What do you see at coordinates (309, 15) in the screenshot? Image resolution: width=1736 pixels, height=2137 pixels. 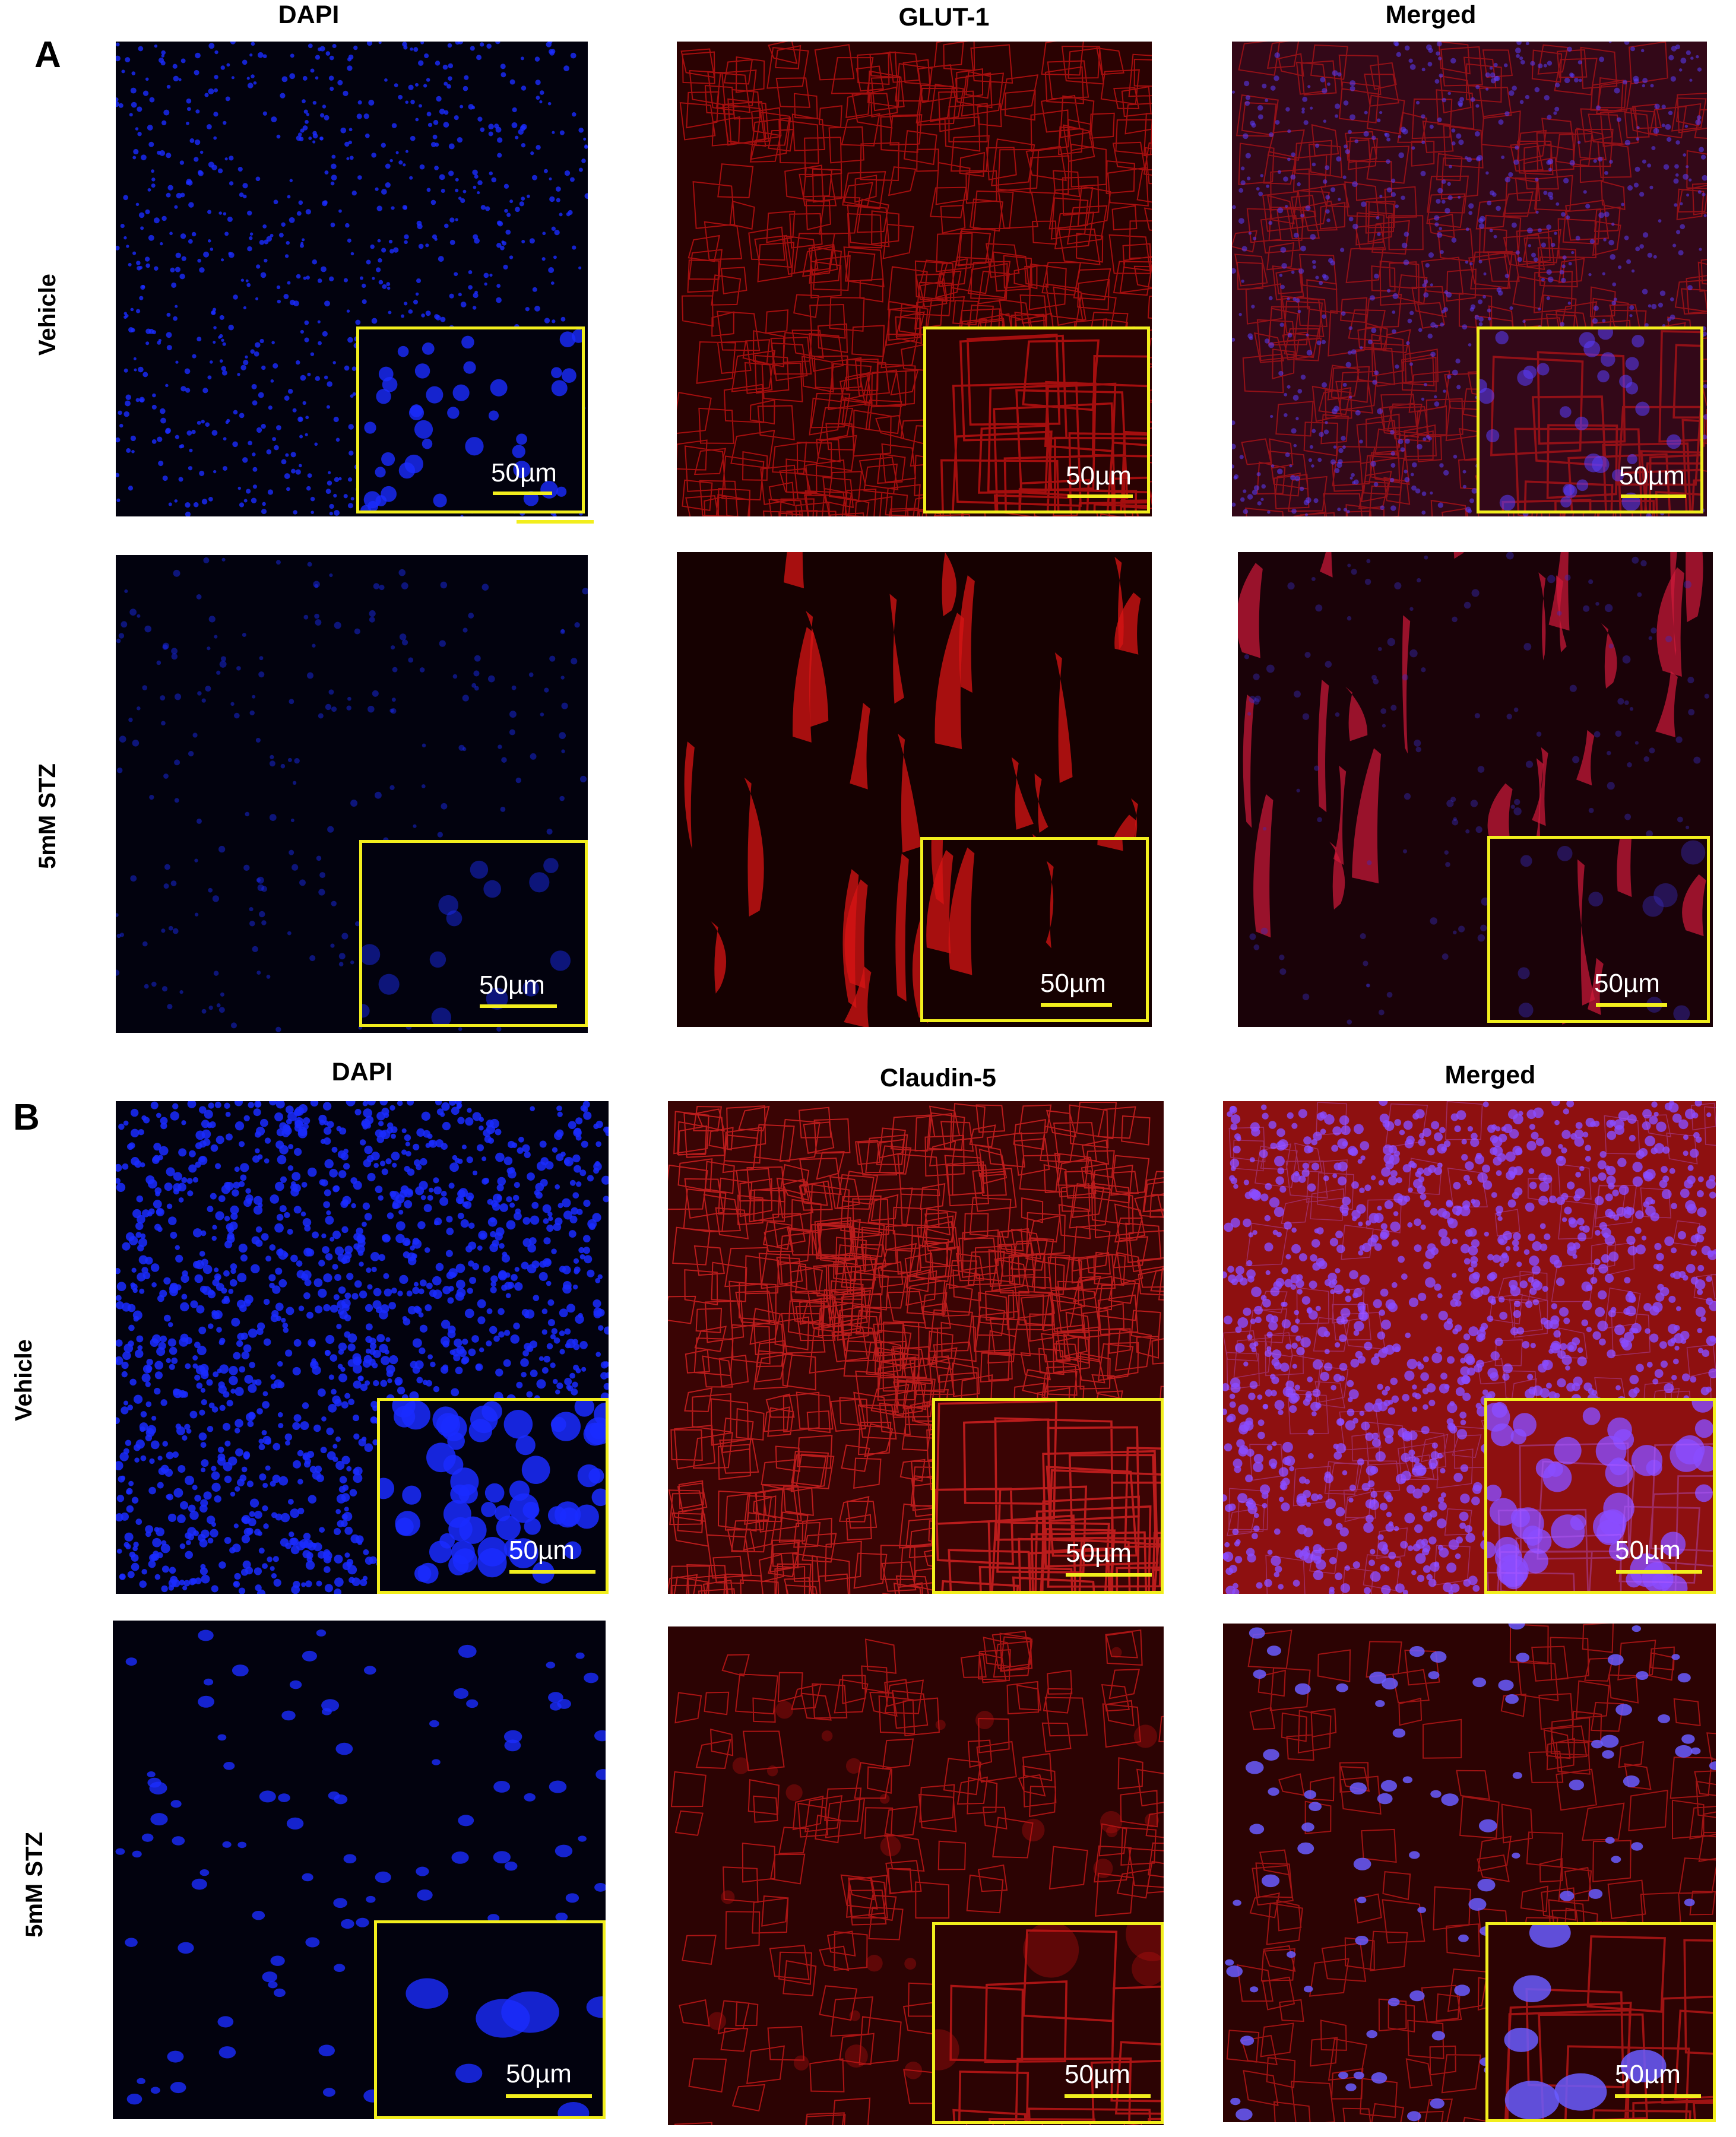 I see `column-title-dapi-a: DAPI` at bounding box center [309, 15].